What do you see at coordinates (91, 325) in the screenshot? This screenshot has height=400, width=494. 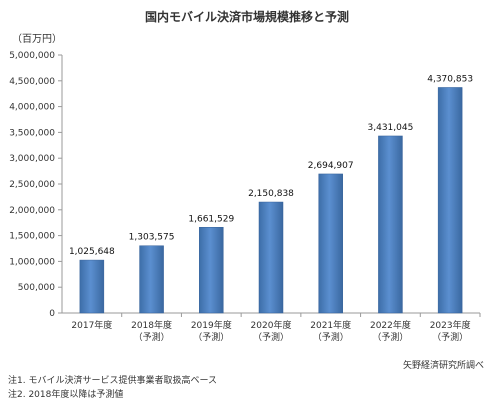 I see `x-tick-label: 2017年度` at bounding box center [91, 325].